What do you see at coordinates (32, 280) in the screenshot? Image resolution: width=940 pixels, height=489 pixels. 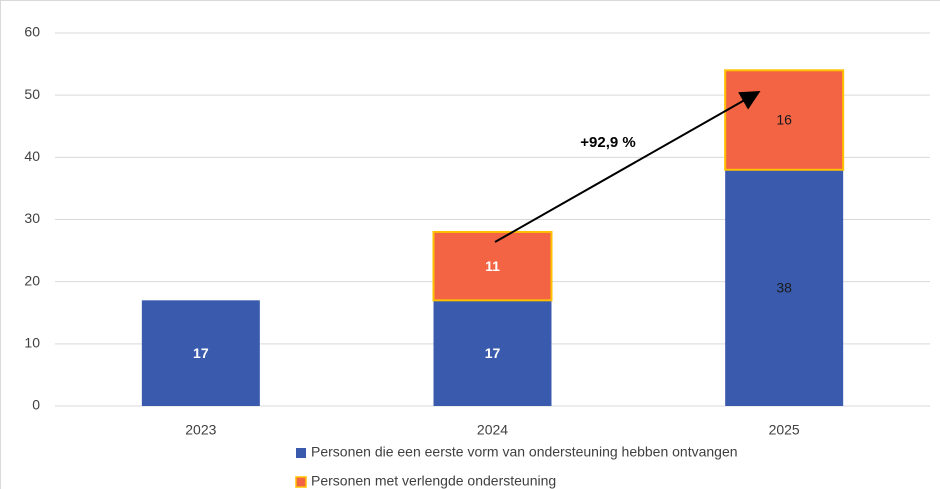 I see `y-tick-label: 20` at bounding box center [32, 280].